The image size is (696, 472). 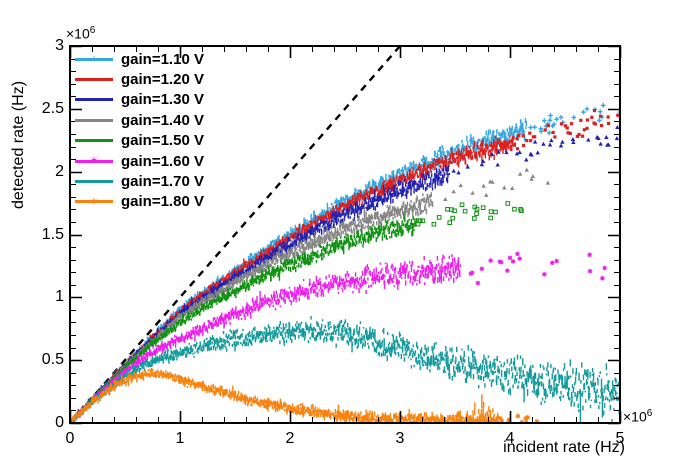 I want to click on open-square-marker-icon: ▫, so click(x=94, y=140).